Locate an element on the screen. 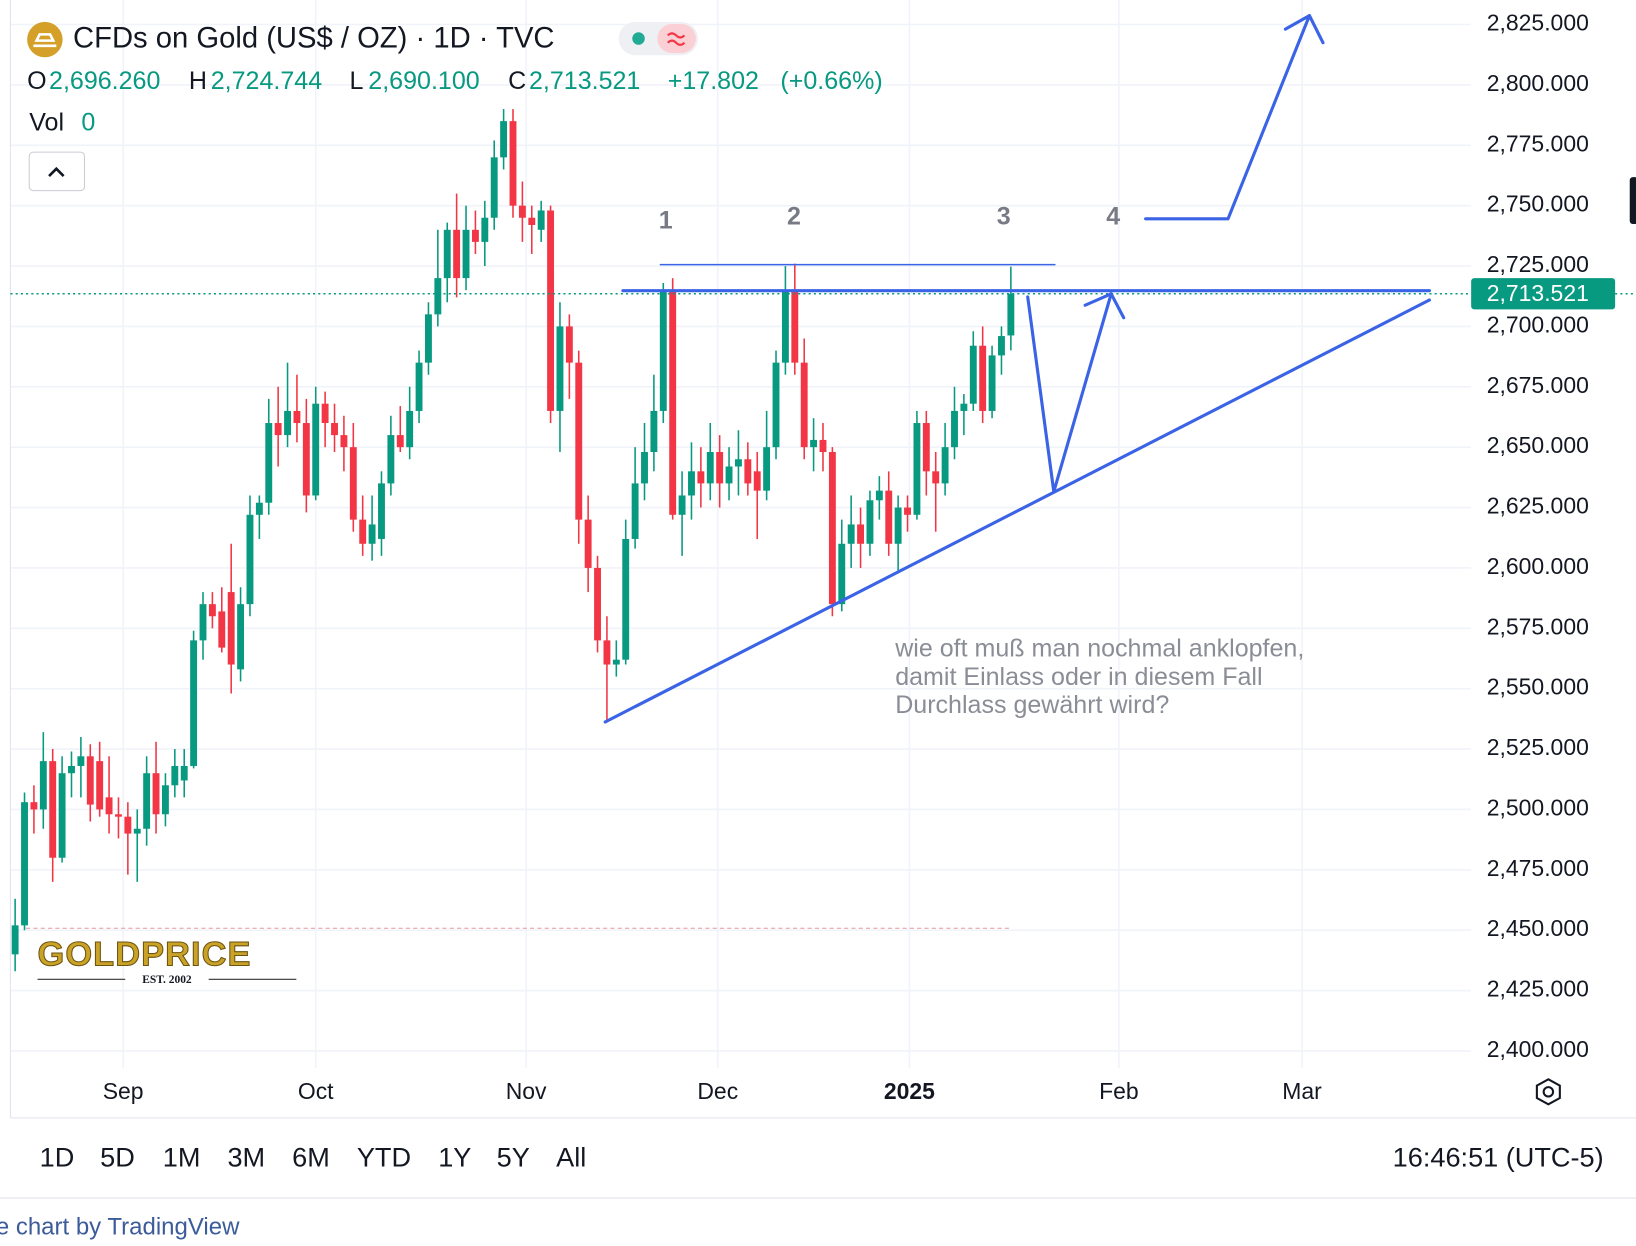 This screenshot has width=1636, height=1246. annotation-text: damit Einlass oder in diesem Fall is located at coordinates (1078, 677).